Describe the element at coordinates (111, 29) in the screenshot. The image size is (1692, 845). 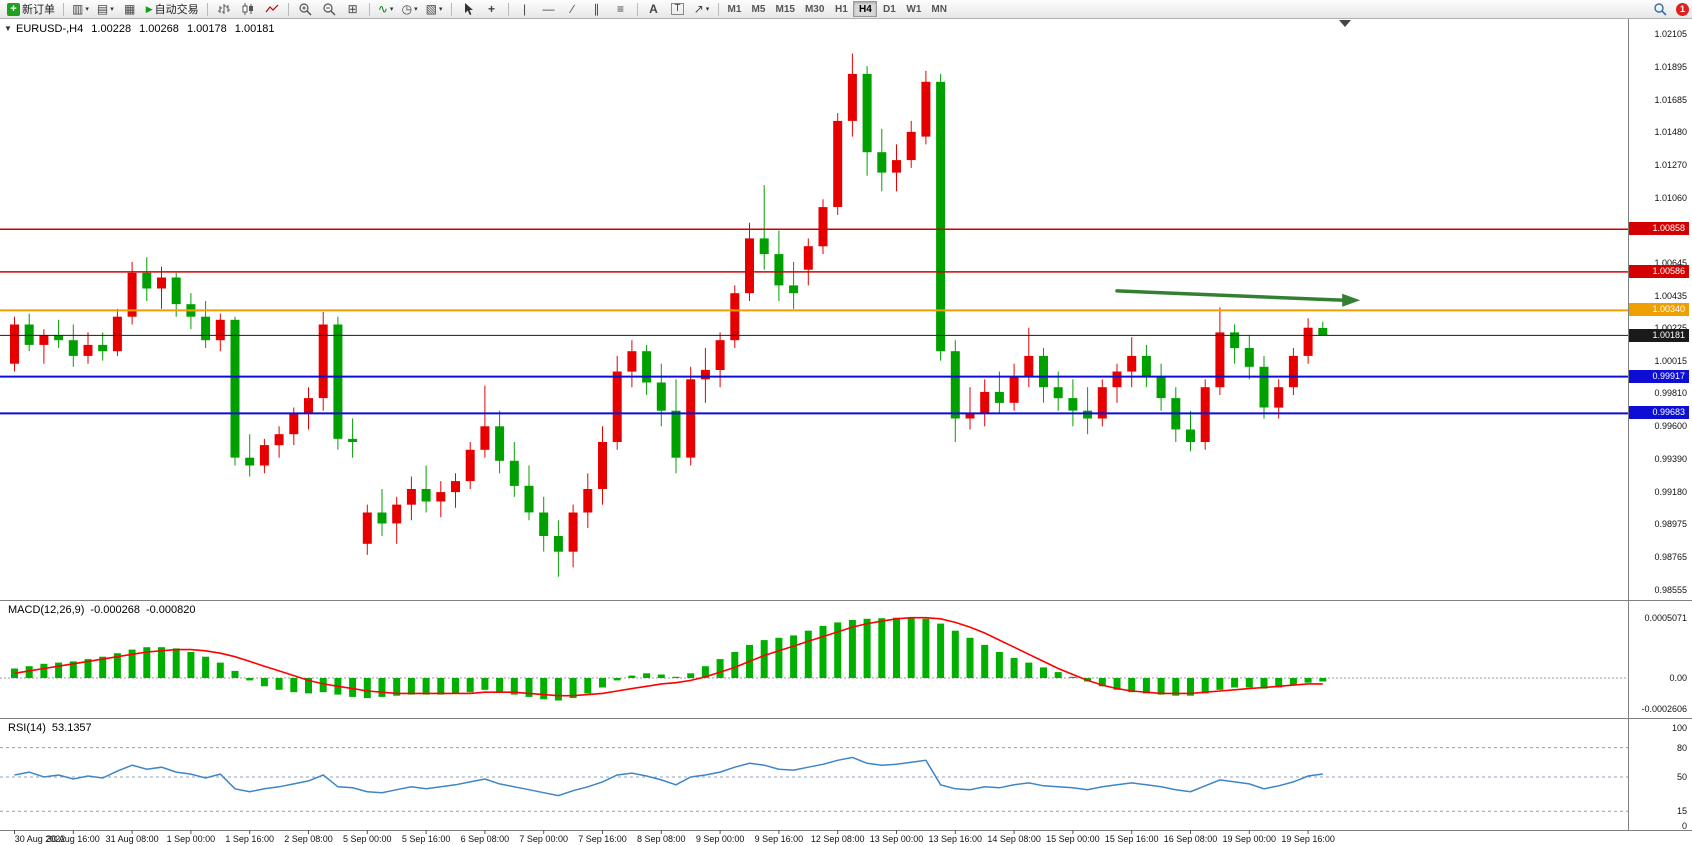
I see `chart-open-value: 1.00228` at that location.